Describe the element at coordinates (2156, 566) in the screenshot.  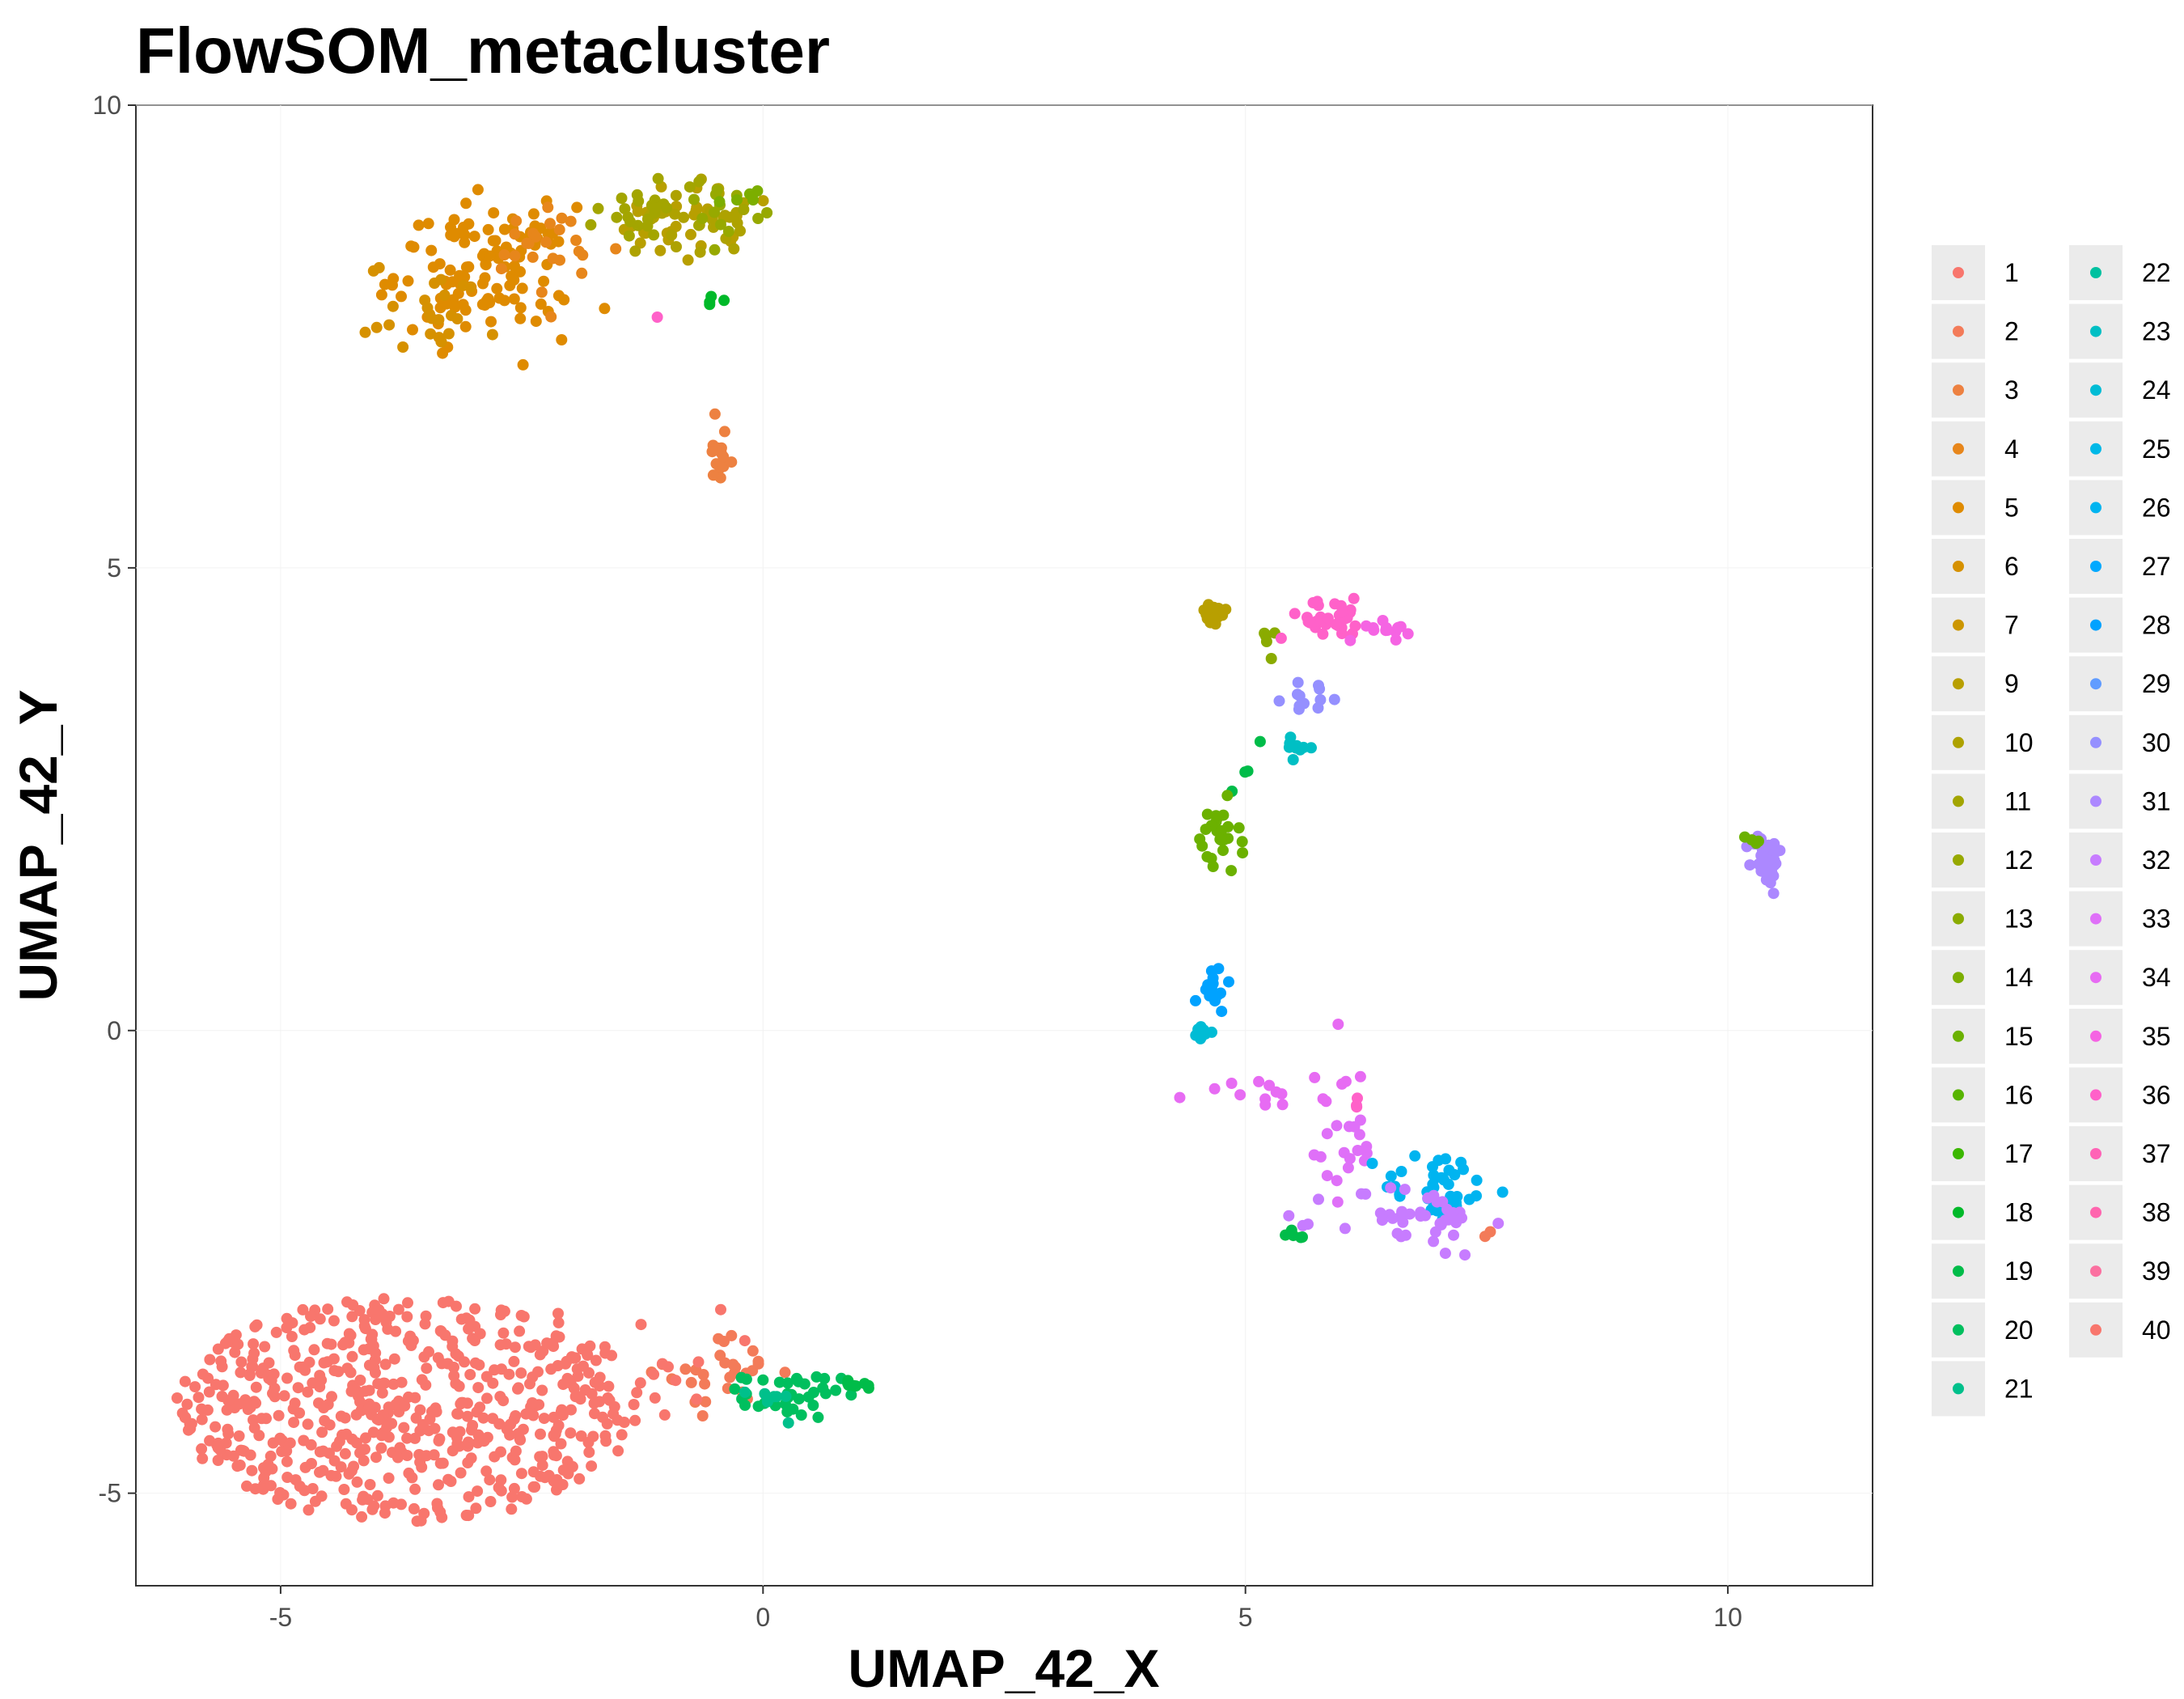
I see `legend-label-27: 27` at that location.